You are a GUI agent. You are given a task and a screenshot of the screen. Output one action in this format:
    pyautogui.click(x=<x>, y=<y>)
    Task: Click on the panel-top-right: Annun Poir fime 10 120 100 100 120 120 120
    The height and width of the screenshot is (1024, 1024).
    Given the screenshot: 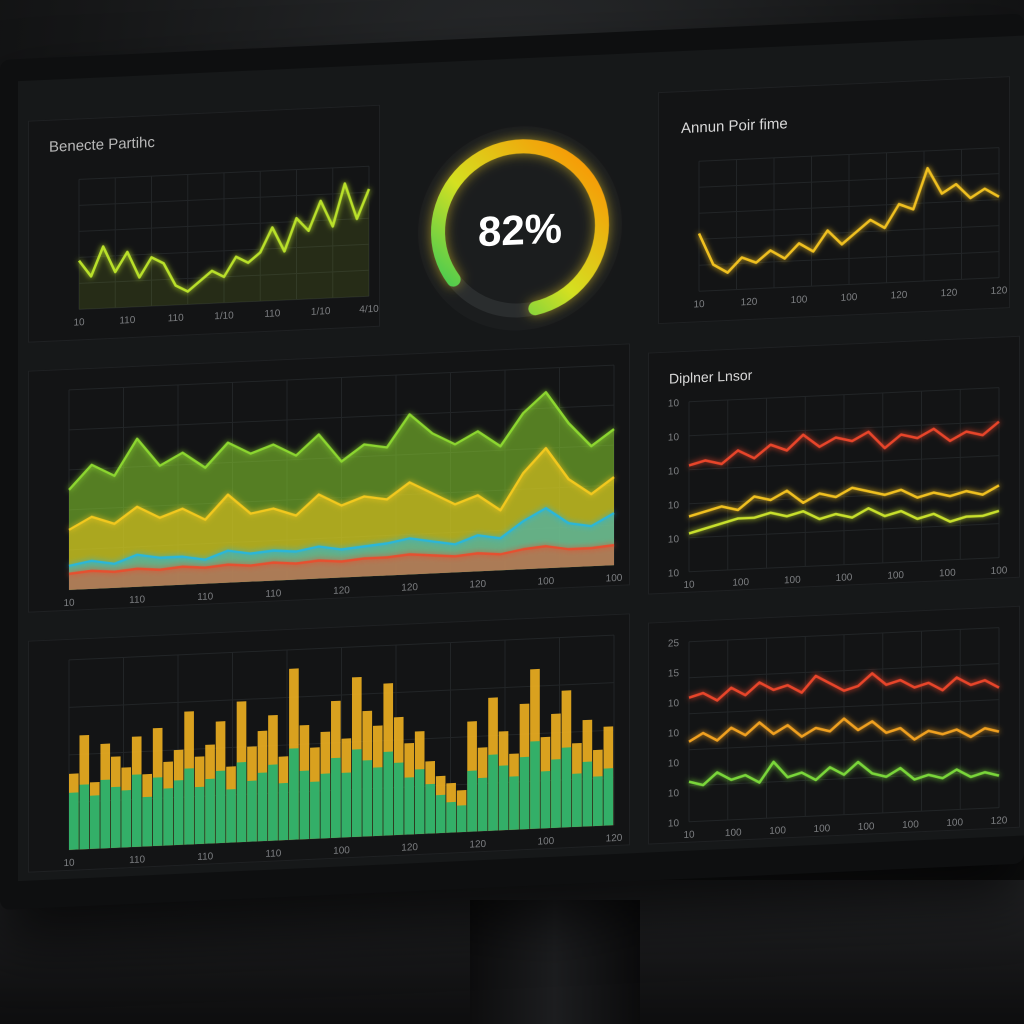 What is the action you would take?
    pyautogui.click(x=834, y=200)
    